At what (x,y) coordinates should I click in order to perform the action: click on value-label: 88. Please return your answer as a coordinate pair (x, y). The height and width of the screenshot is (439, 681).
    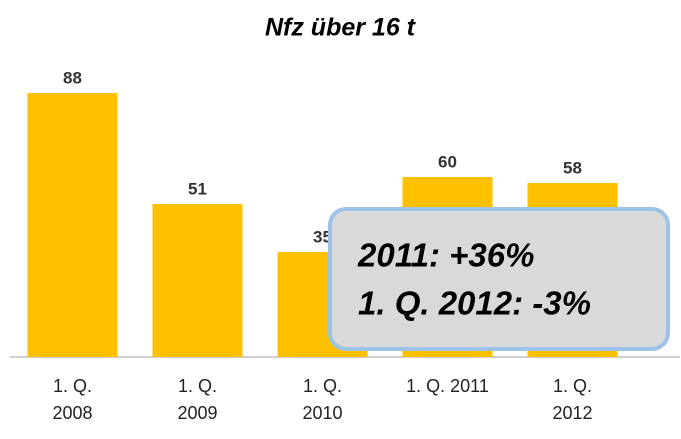
    Looking at the image, I should click on (72, 77).